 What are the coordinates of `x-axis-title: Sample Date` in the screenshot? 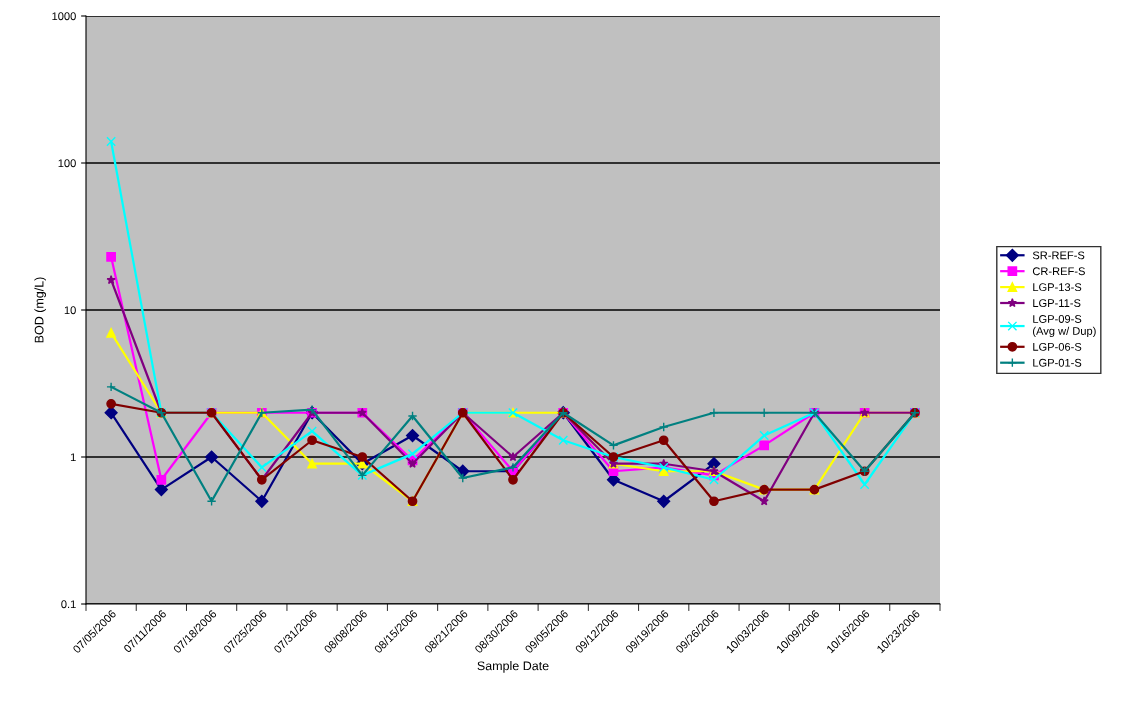 It's located at (513, 667).